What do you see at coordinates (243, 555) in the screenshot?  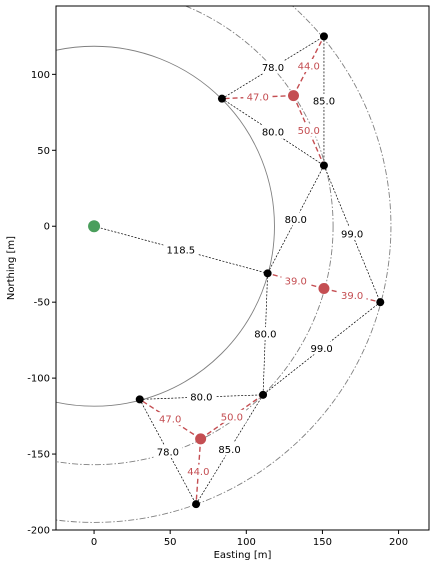 I see `x-axis-label: Easting [m]` at bounding box center [243, 555].